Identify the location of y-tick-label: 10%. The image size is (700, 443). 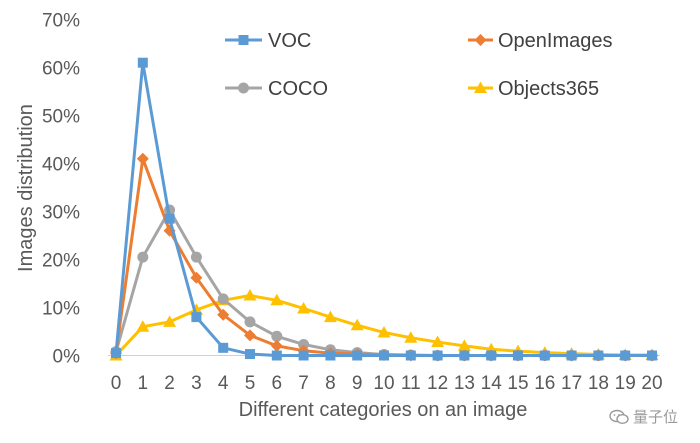
(61, 309).